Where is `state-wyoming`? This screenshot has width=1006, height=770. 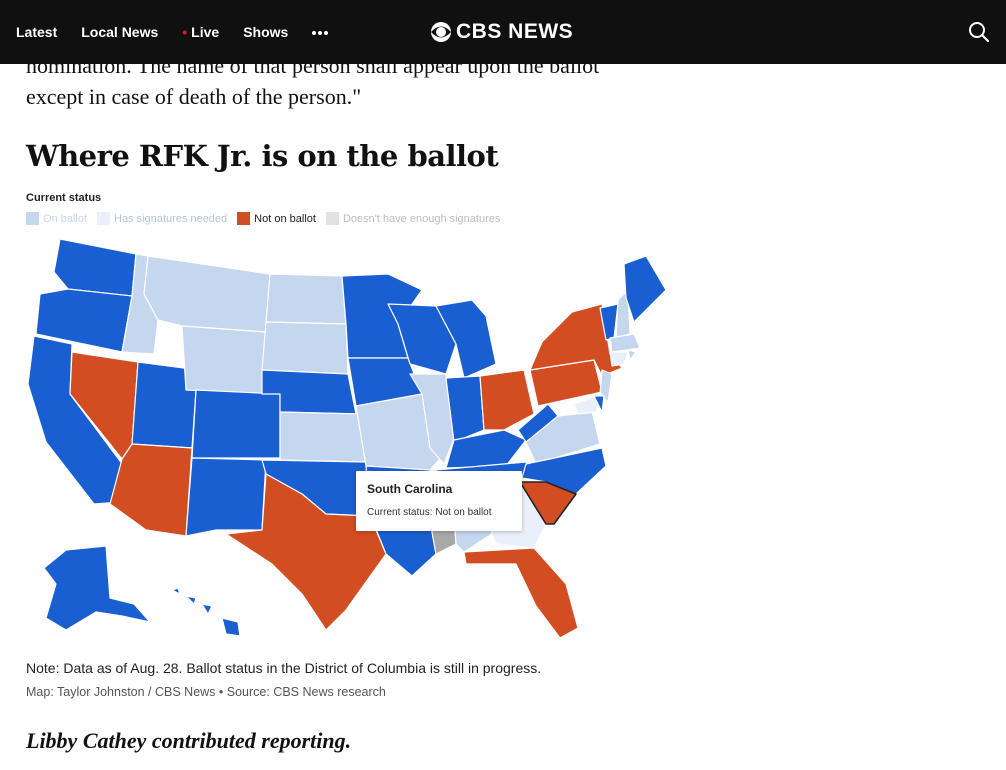 state-wyoming is located at coordinates (224, 360).